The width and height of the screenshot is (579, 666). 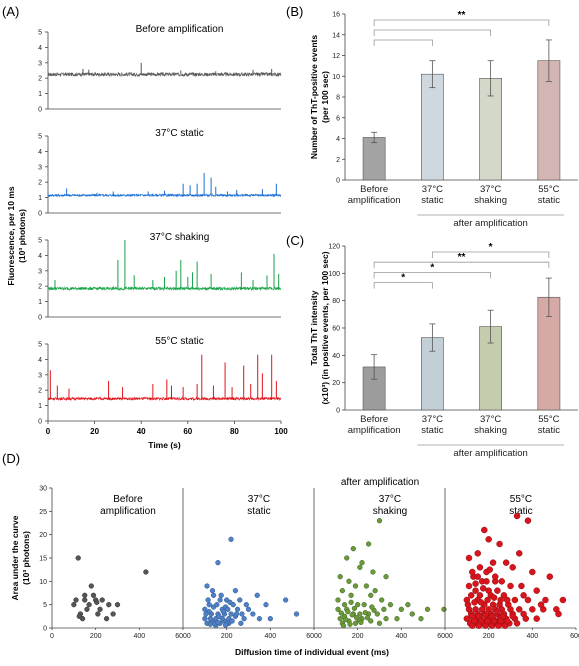 What do you see at coordinates (40, 198) in the screenshot?
I see `y-tick-label: 1` at bounding box center [40, 198].